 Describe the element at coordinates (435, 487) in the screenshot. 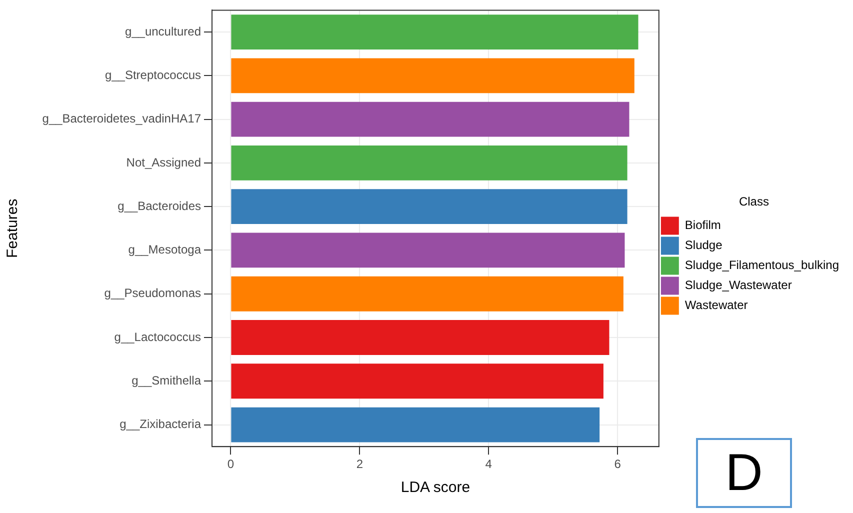

I see `x-axis-title: LDA score` at that location.